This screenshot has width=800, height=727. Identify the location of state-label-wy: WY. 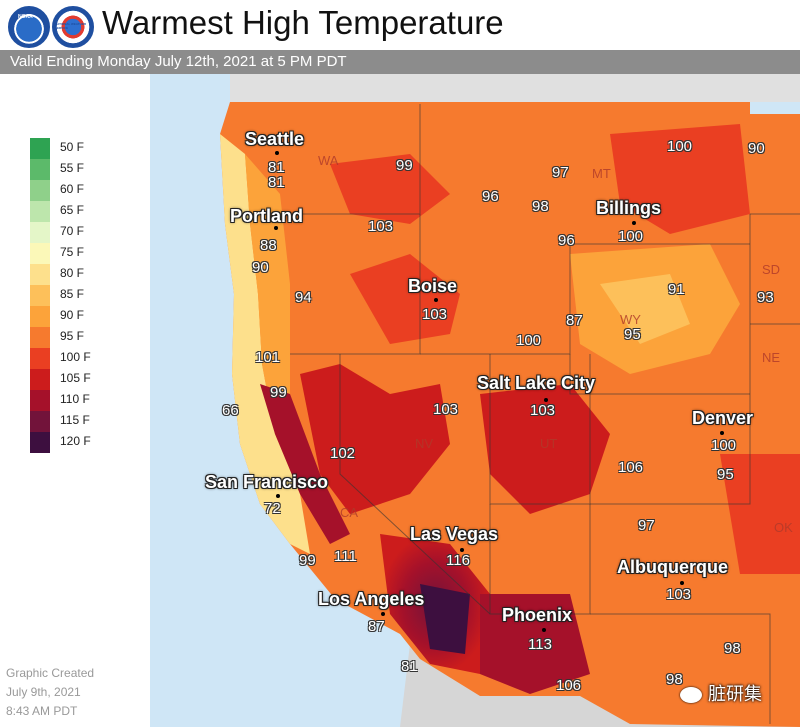
(630, 319).